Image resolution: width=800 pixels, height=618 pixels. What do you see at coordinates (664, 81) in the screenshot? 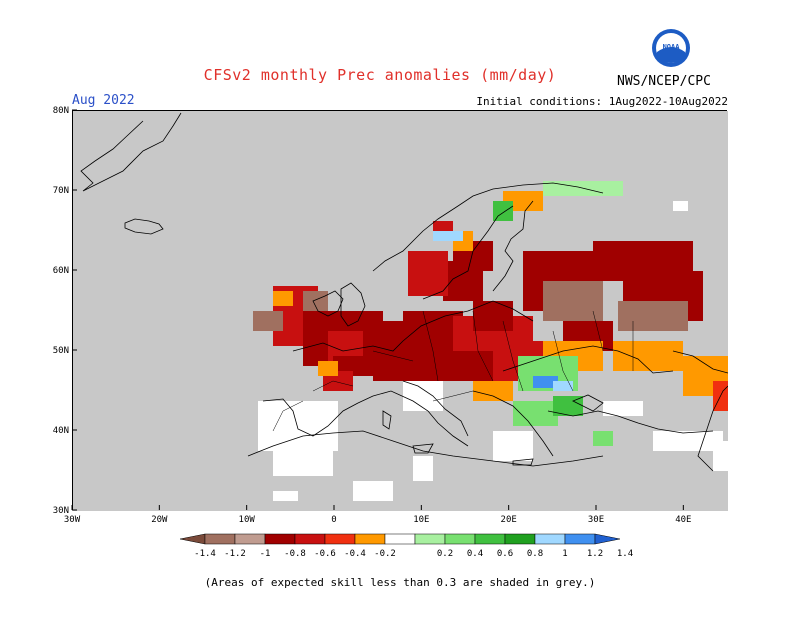
I see `agency-label: NWS/NCEP/CPC` at bounding box center [664, 81].